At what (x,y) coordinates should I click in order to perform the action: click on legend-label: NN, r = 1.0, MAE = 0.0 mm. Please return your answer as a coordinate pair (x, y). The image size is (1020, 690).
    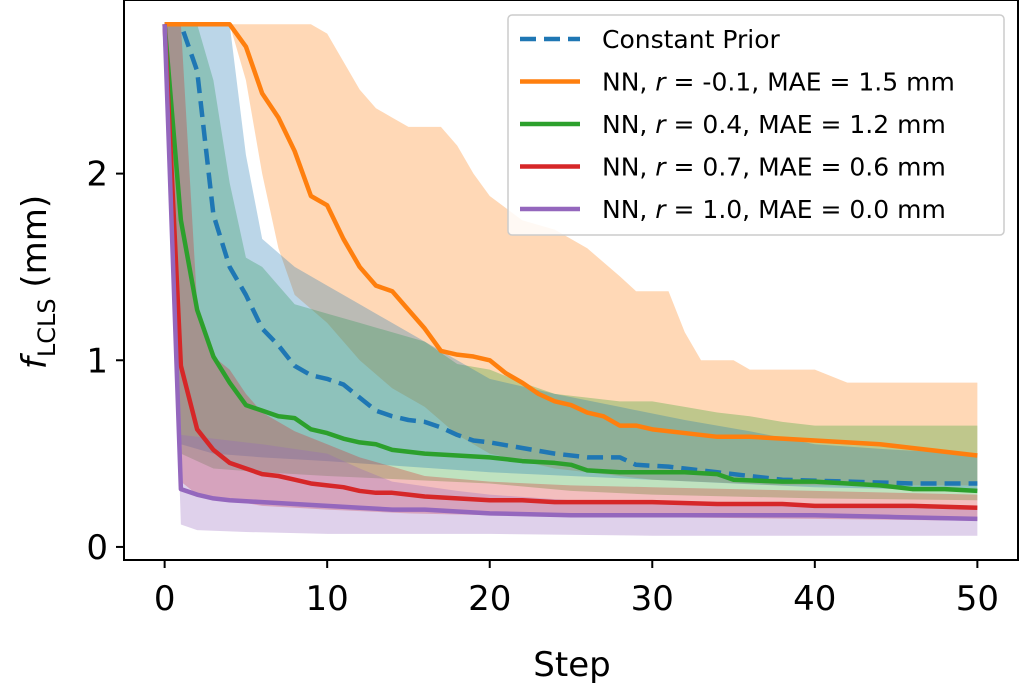
    Looking at the image, I should click on (774, 209).